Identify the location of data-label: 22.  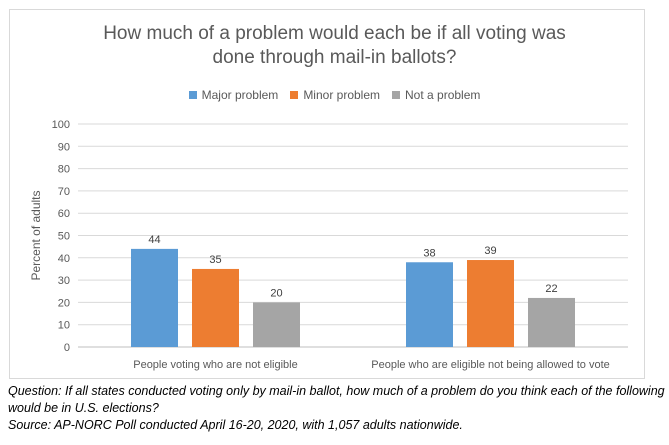
(551, 289).